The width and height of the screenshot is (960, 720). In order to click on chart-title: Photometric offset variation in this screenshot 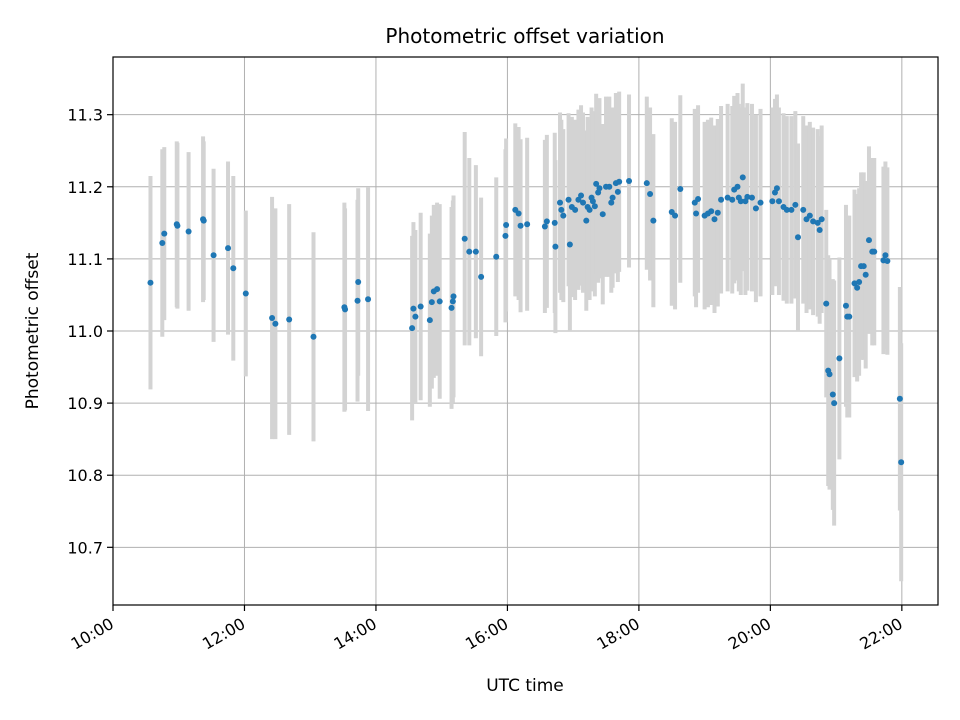, I will do `click(524, 36)`.